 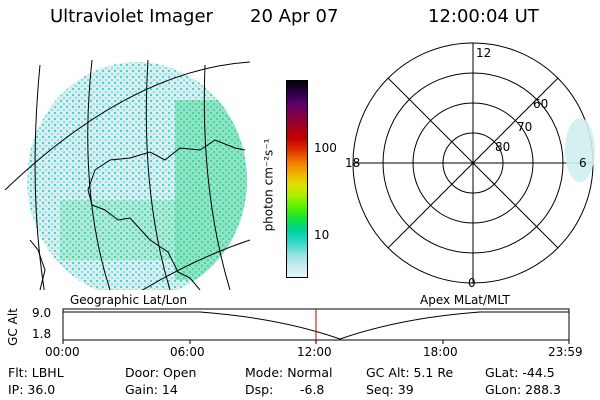 What do you see at coordinates (565, 352) in the screenshot?
I see `altitude-xtick-4: 23:59` at bounding box center [565, 352].